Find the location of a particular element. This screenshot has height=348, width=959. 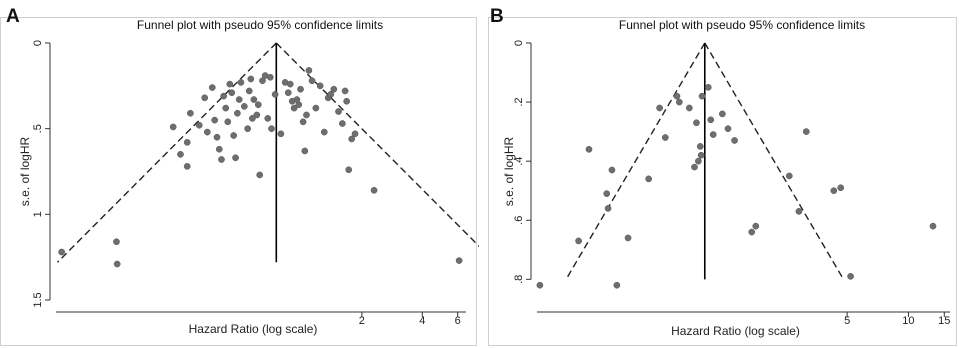

ci-upper-line-a is located at coordinates (377, 145).